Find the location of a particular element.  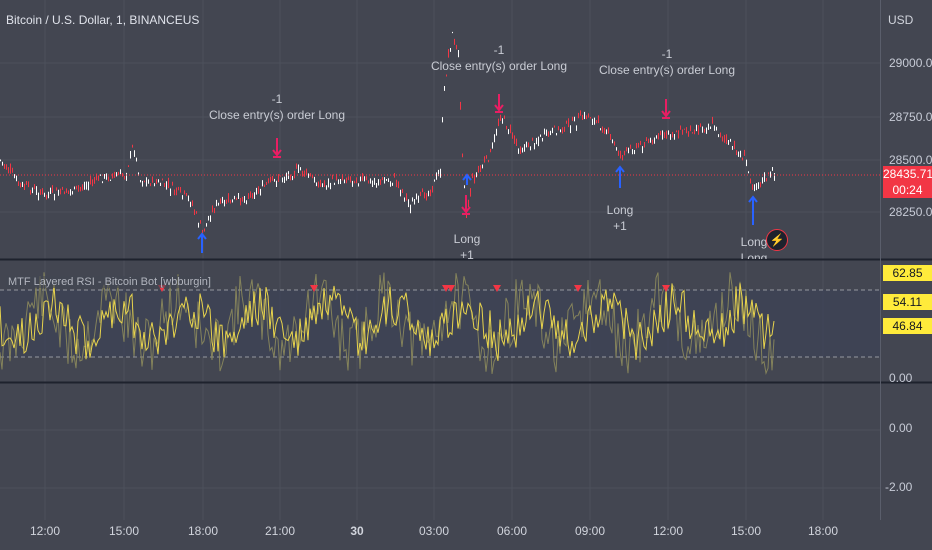

symbol-title: Bitcoin / U.S. Dollar, 1, BINANCEUS is located at coordinates (103, 20).